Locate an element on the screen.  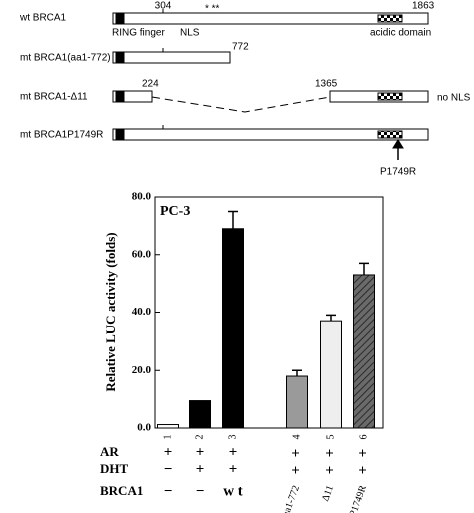
x-tick-label: 3 is located at coordinates (232, 437).